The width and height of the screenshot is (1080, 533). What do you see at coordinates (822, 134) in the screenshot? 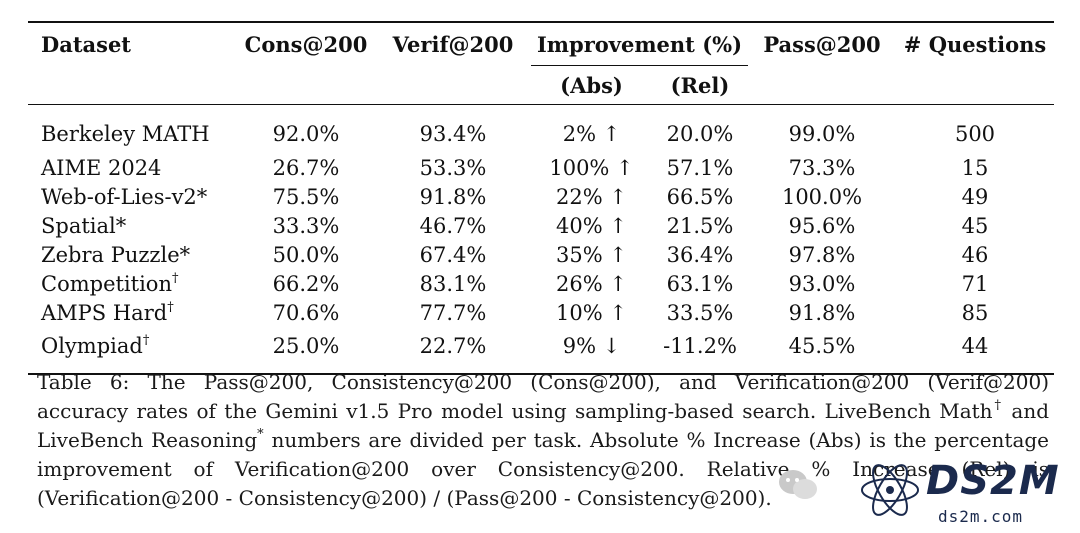
I see `cell-pass-text: 99.0%` at bounding box center [822, 134].